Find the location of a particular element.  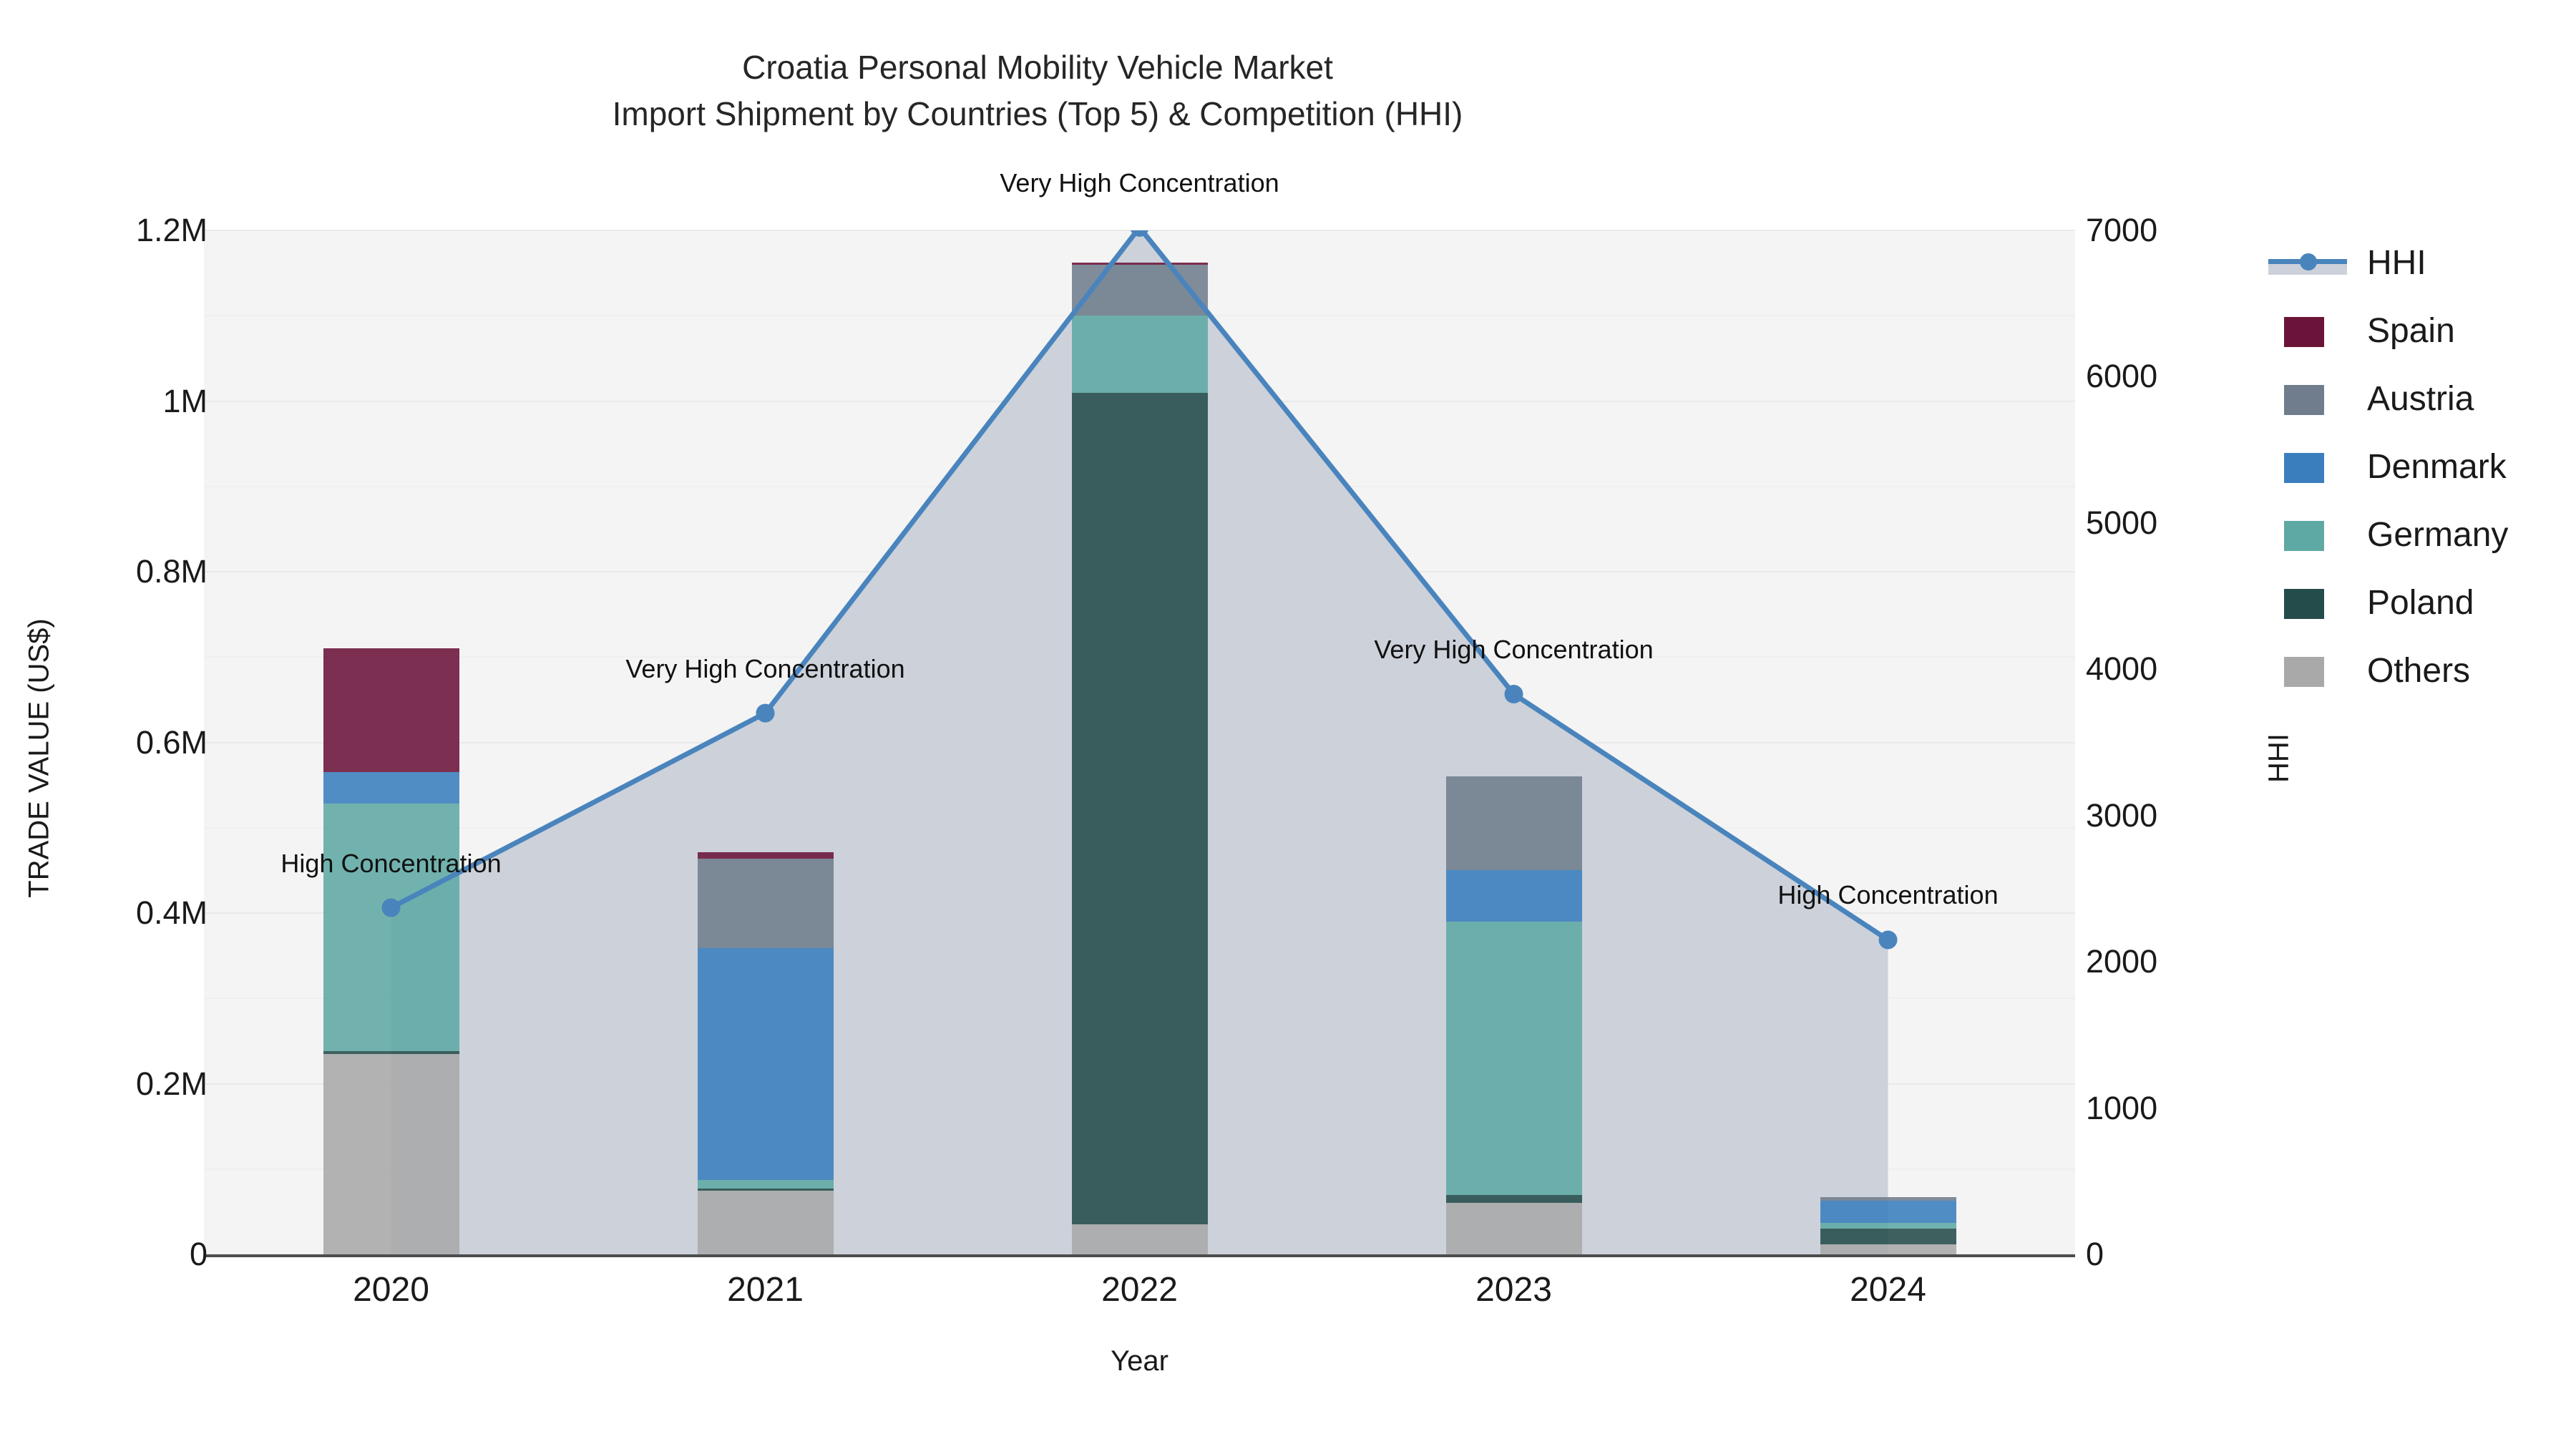

legend-item-hhi: HHI is located at coordinates (2388, 263).